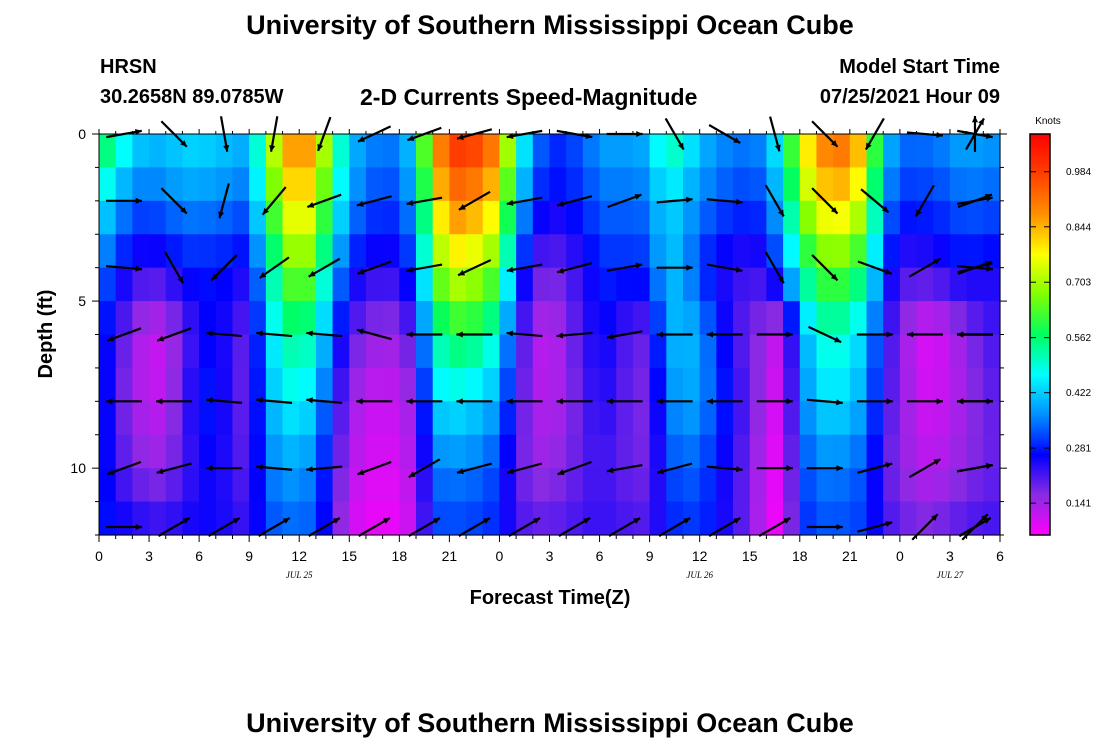 This screenshot has width=1100, height=750. Describe the element at coordinates (600, 556) in the screenshot. I see `x-tick-label: 6` at that location.